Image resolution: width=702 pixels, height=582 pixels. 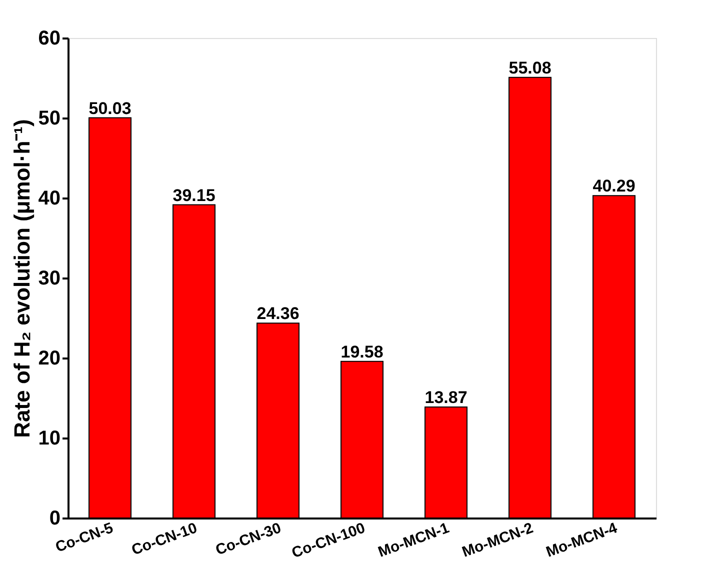 I want to click on y-tick-label: 30, so click(x=49, y=279).